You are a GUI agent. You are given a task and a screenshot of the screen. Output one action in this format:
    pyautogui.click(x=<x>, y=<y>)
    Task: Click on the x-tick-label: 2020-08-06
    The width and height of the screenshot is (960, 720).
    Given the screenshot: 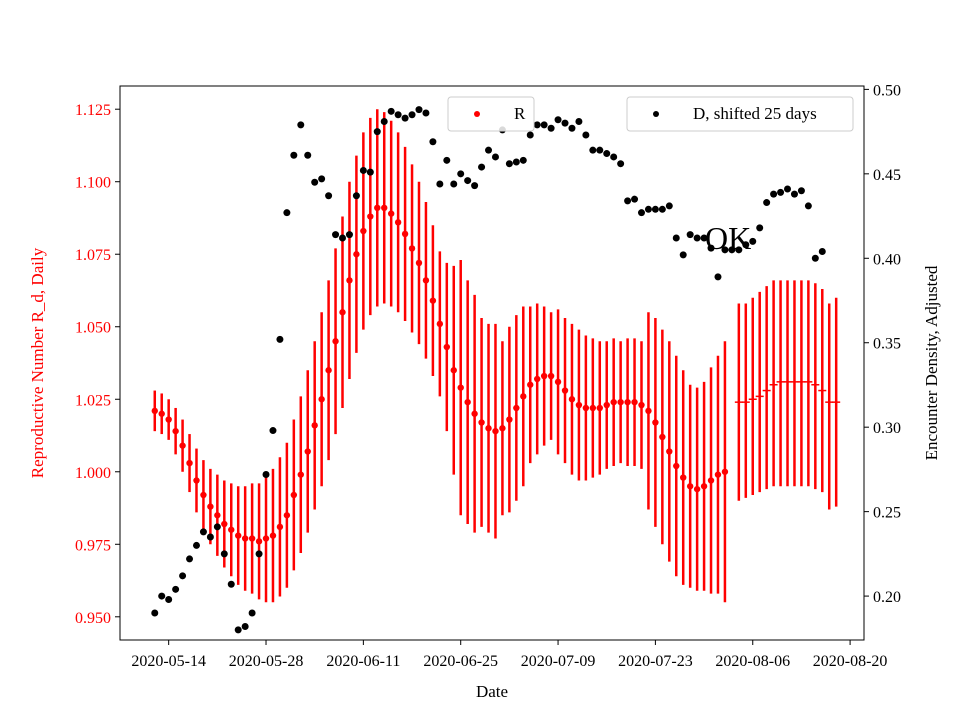 What is the action you would take?
    pyautogui.click(x=752, y=661)
    